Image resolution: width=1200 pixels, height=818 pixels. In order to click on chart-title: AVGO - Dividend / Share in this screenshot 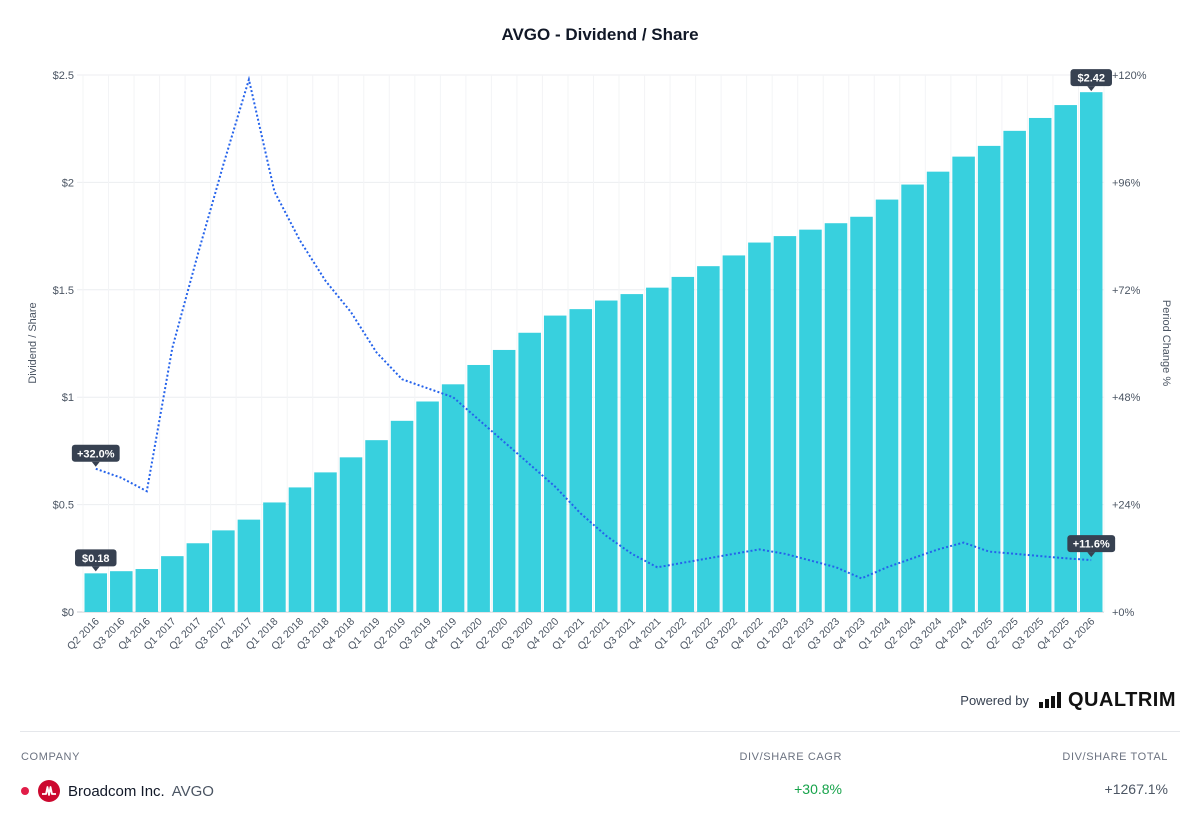, I will do `click(599, 34)`.